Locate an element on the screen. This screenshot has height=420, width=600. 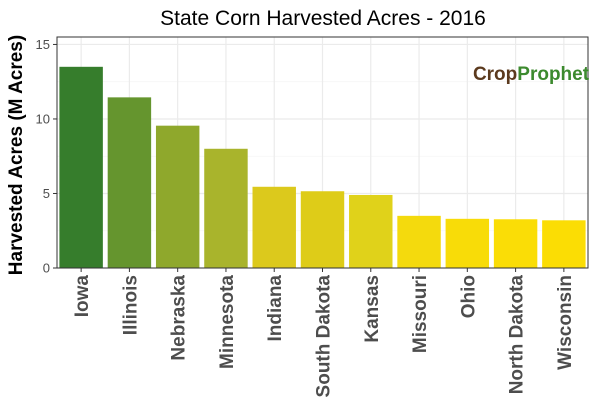
y-tick-label: 10 is located at coordinates (43, 118).